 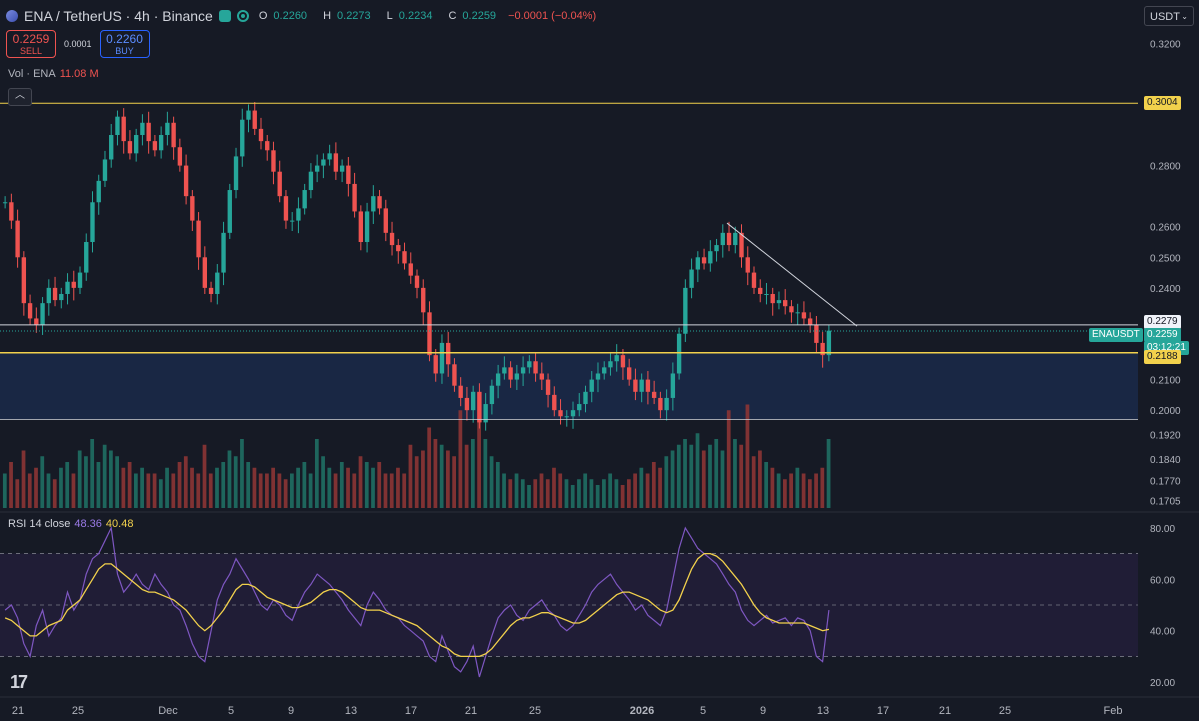 What do you see at coordinates (53, 74) in the screenshot?
I see `volume-legend: Vol · ENA 11.08 M` at bounding box center [53, 74].